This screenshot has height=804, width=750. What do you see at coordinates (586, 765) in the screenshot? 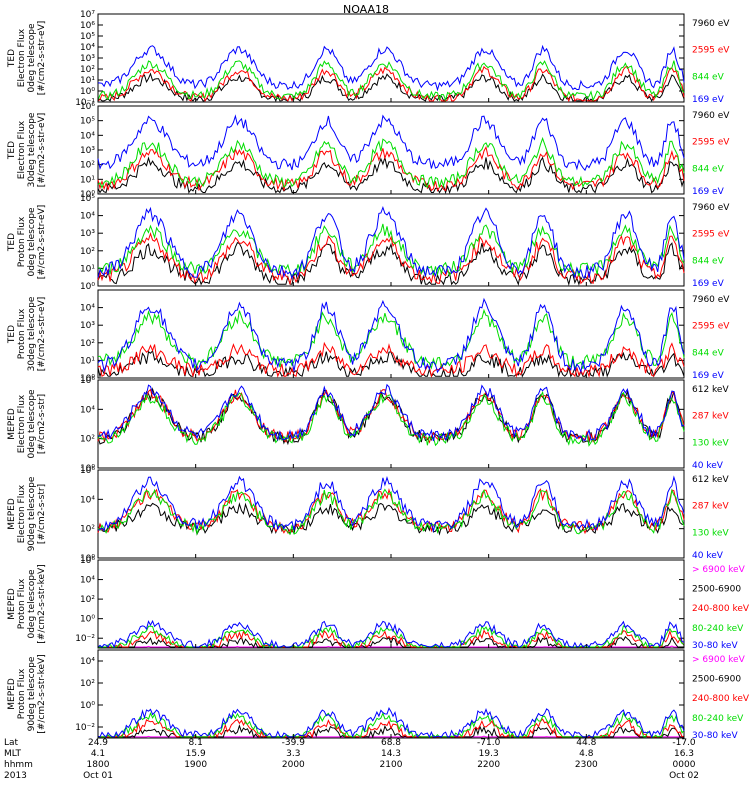
I see `x-tick-label: 2300` at bounding box center [586, 765].